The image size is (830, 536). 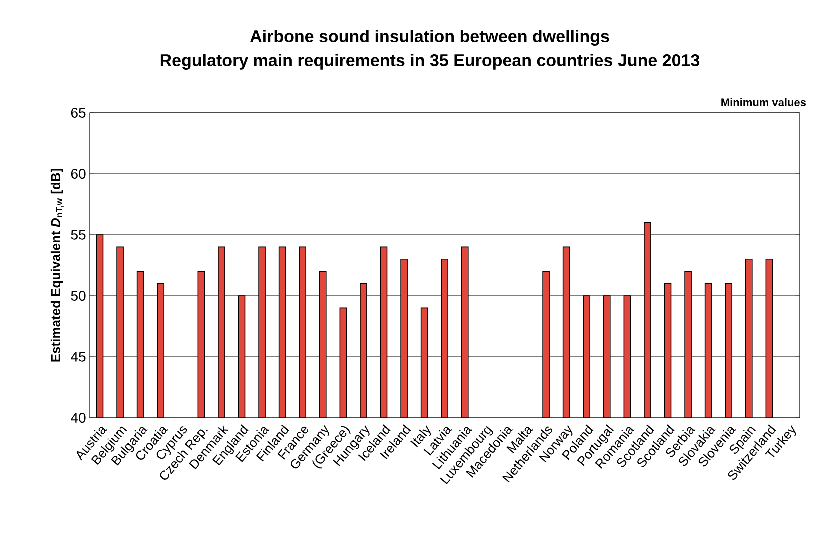 What do you see at coordinates (764, 102) in the screenshot?
I see `text: Minimum values` at bounding box center [764, 102].